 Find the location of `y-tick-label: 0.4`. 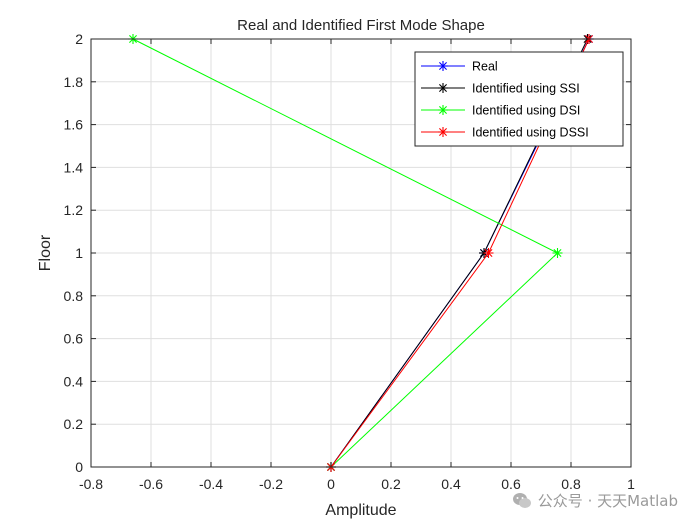

y-tick-label: 0.4 is located at coordinates (74, 381).